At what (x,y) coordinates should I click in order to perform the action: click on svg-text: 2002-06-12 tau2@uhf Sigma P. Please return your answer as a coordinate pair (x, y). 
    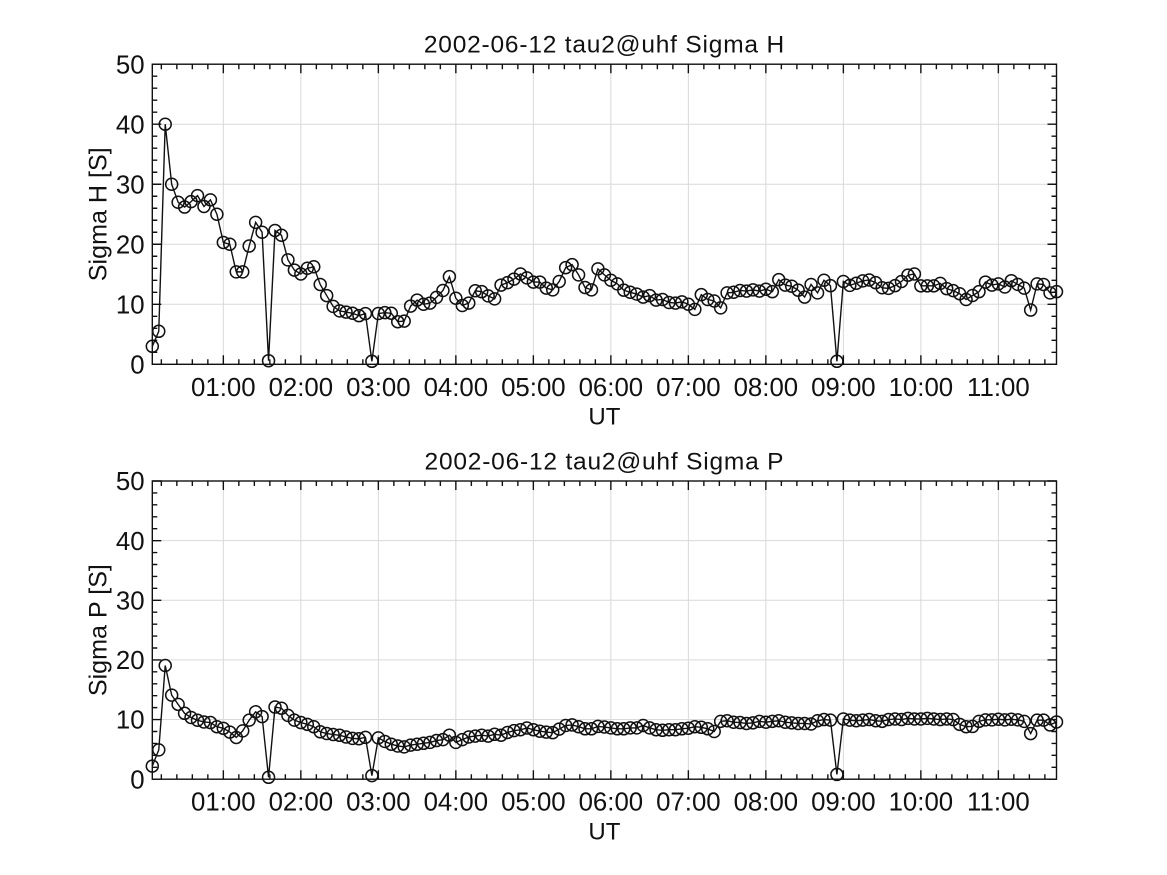
    Looking at the image, I should click on (605, 461).